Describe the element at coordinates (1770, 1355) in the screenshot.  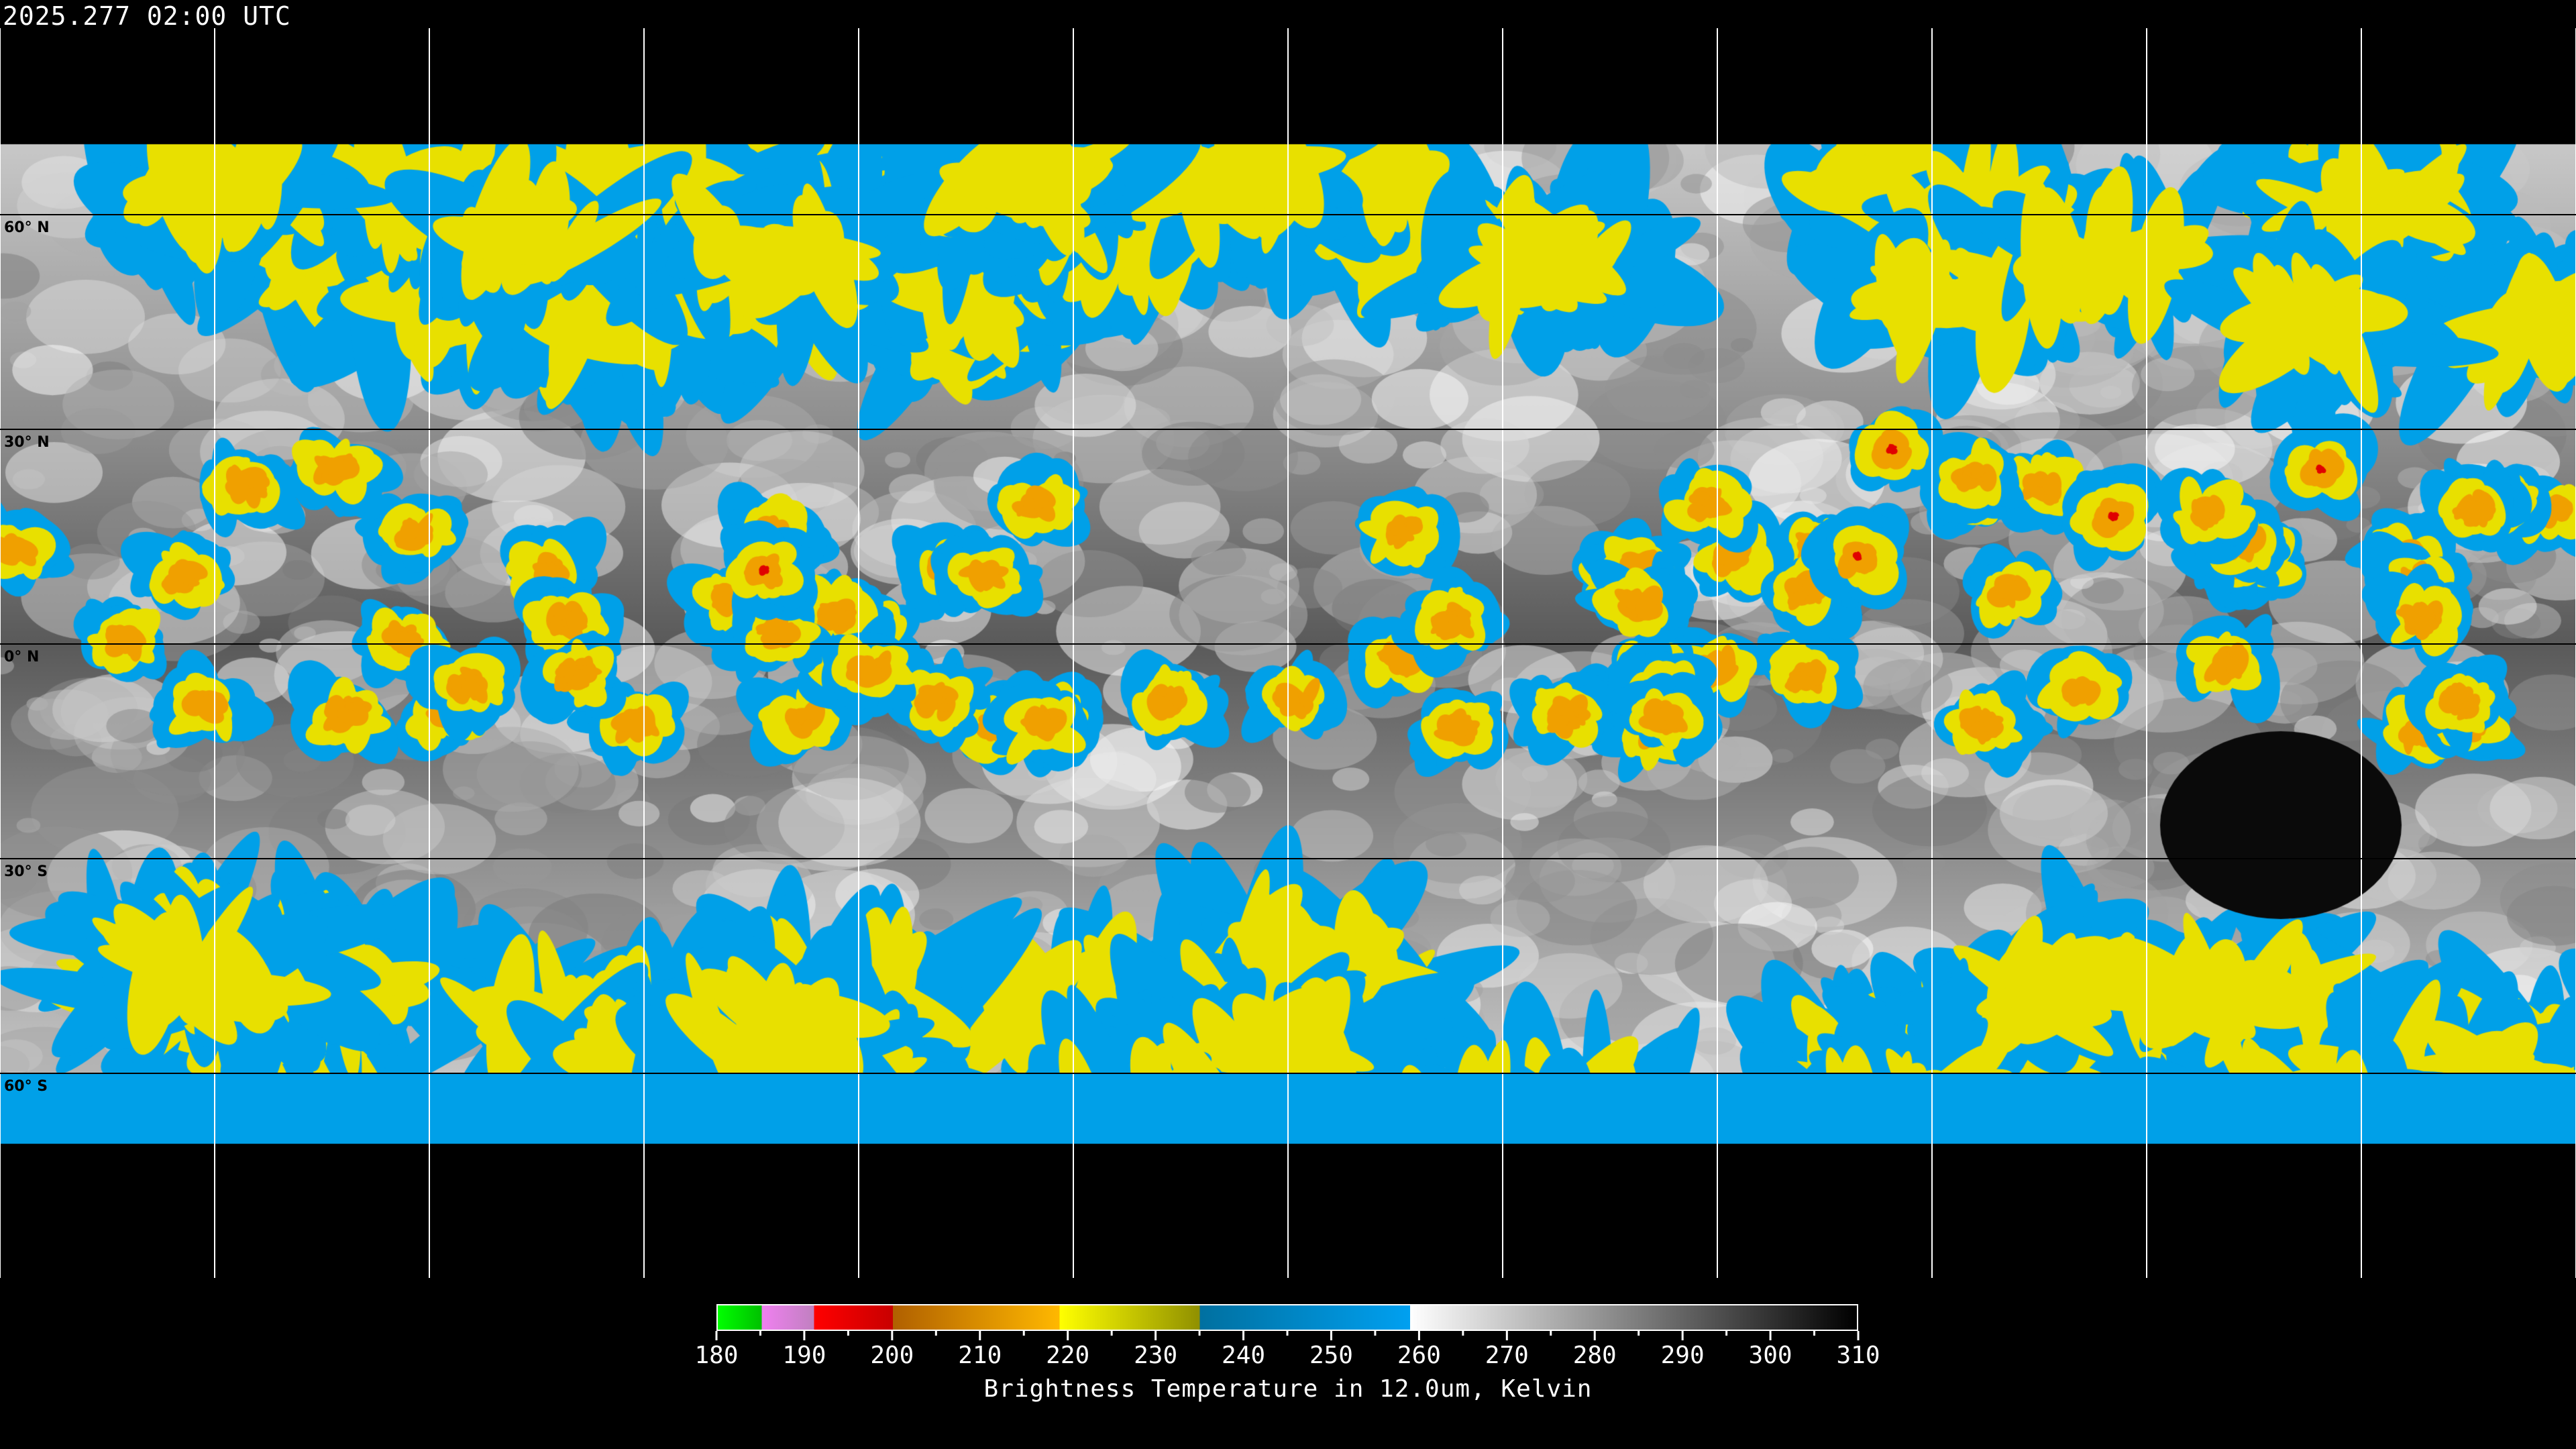
I see `colorbar-label: 300` at that location.